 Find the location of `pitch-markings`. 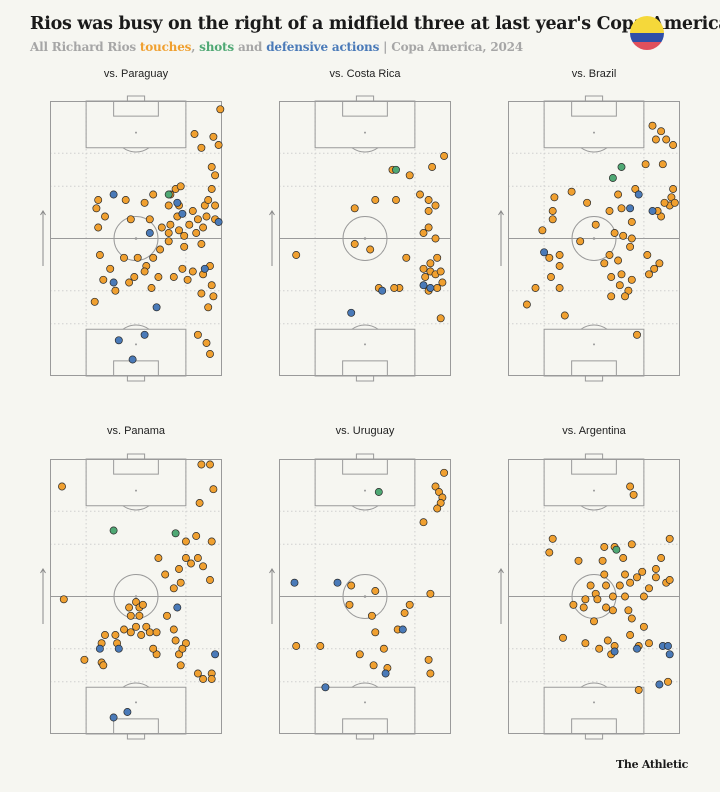

pitch-markings is located at coordinates (136, 596).